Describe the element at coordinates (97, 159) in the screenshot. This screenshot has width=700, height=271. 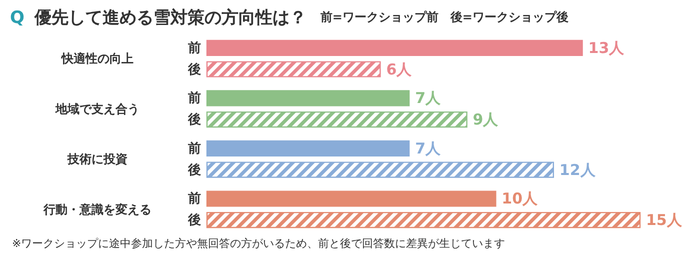
I see `y-tick-label: 技術に投資` at that location.